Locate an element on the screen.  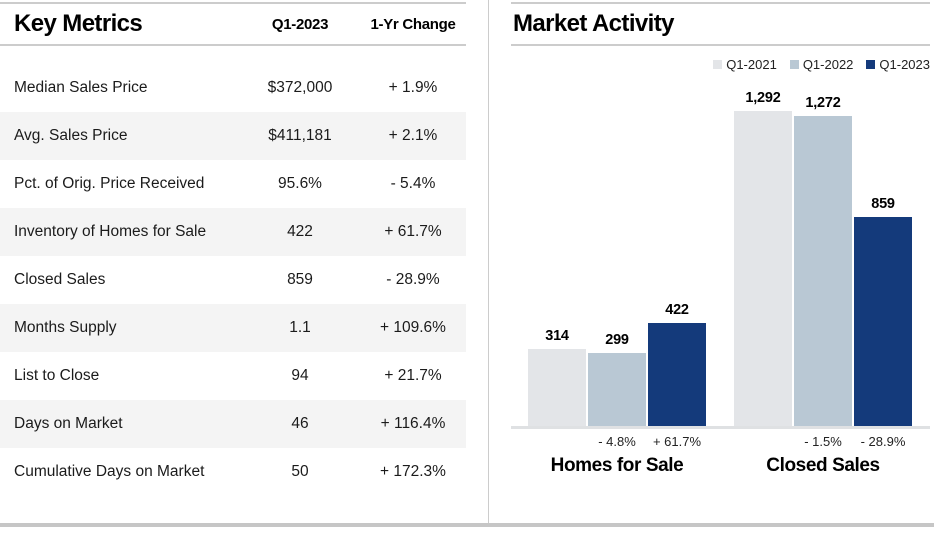
metric-value: $372,000 is located at coordinates (300, 87).